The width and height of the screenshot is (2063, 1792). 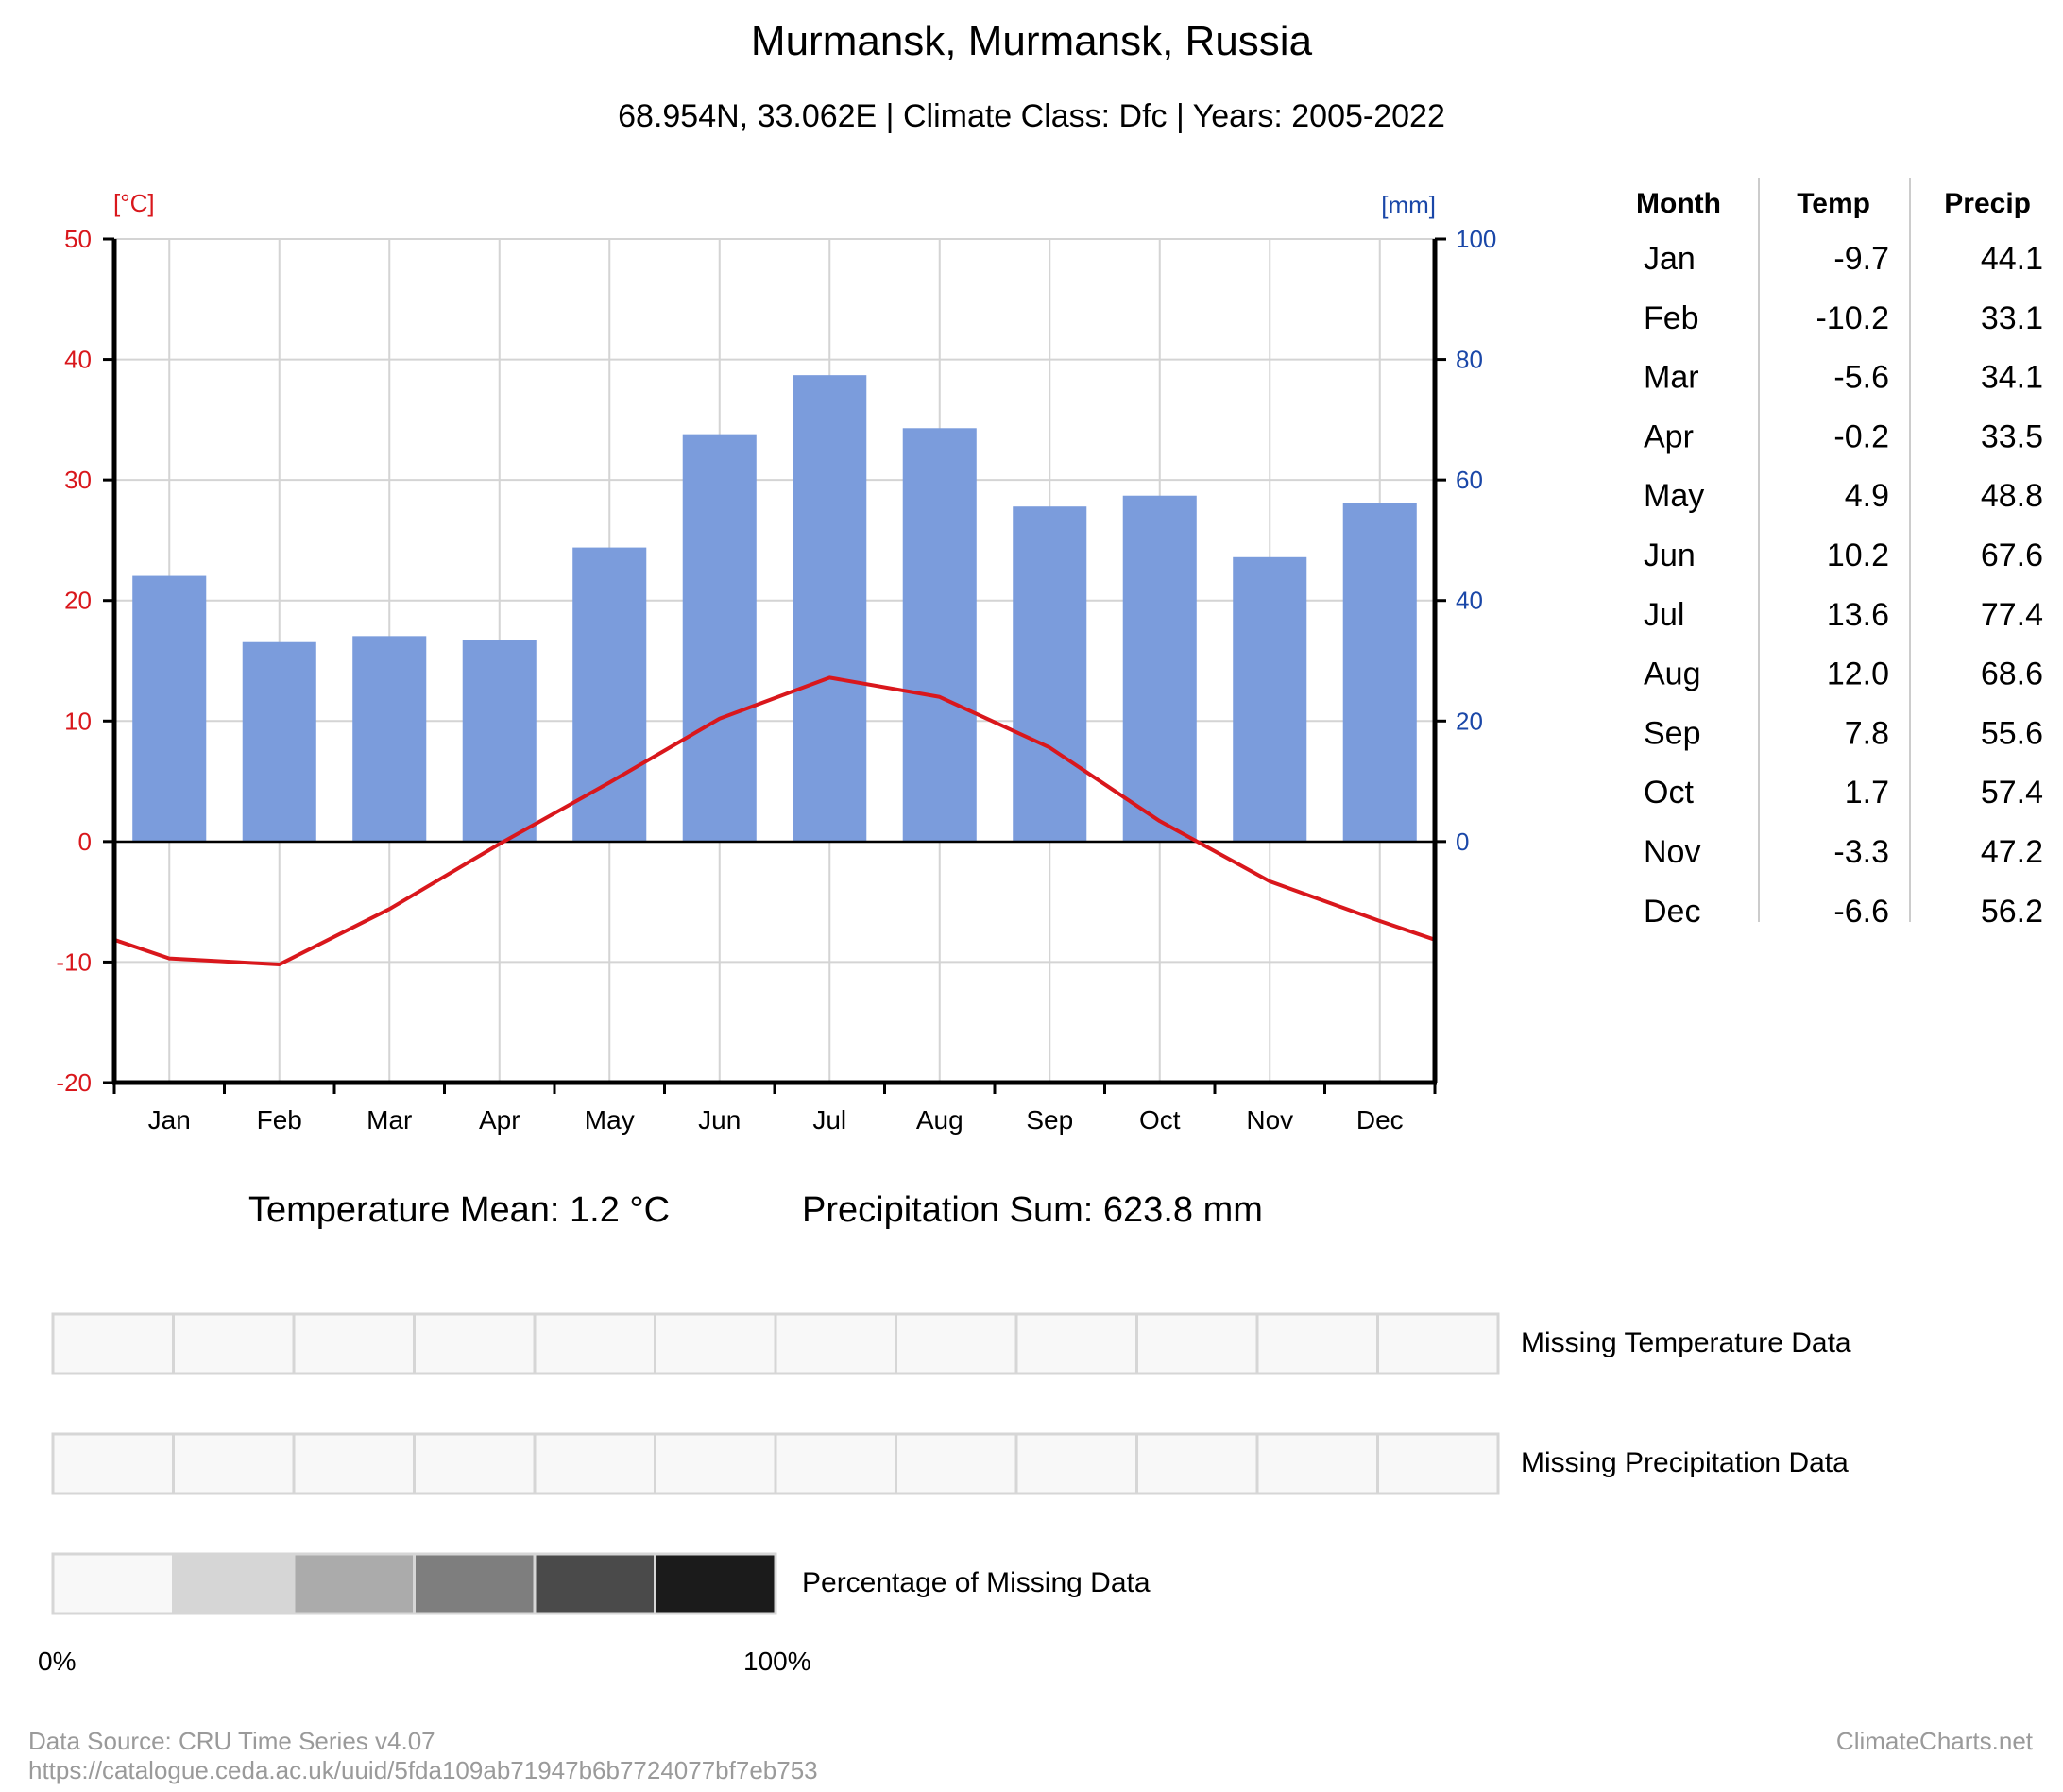 I want to click on x-tick-label: Aug, so click(x=940, y=1120).